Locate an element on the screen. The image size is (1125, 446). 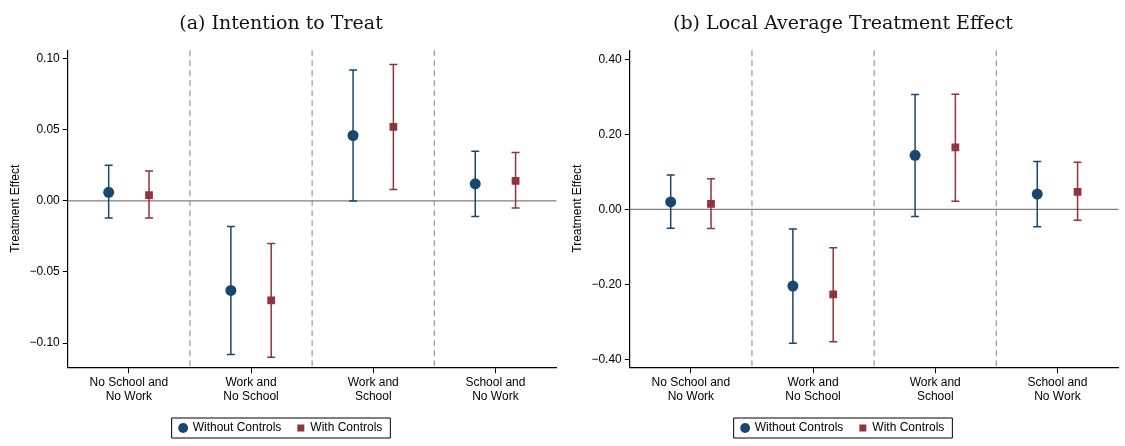
y-tick-label: −0.05 is located at coordinates (45, 271).